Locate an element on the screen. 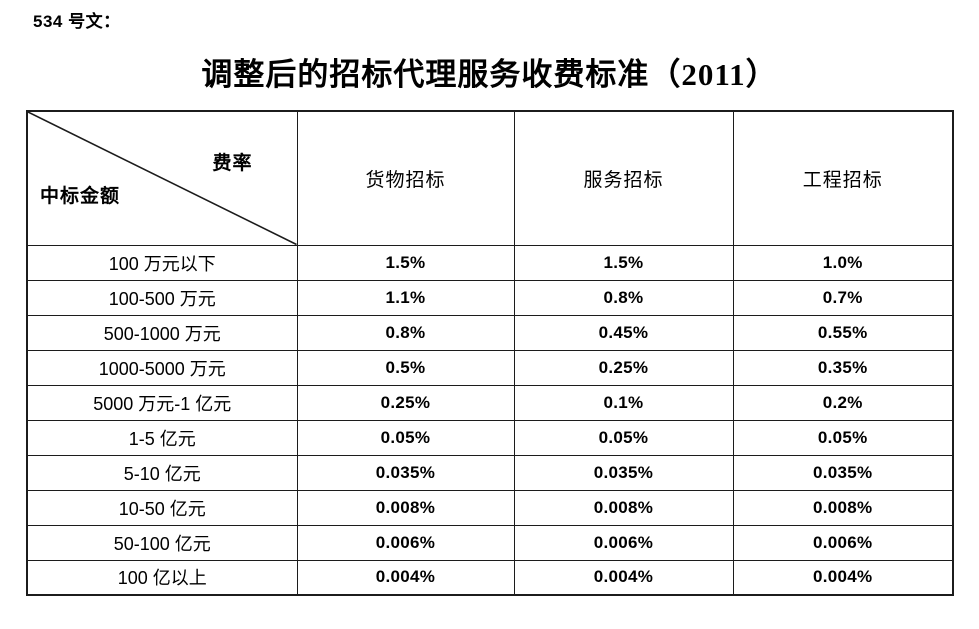  fee-cell: 0.55% is located at coordinates (843, 332).